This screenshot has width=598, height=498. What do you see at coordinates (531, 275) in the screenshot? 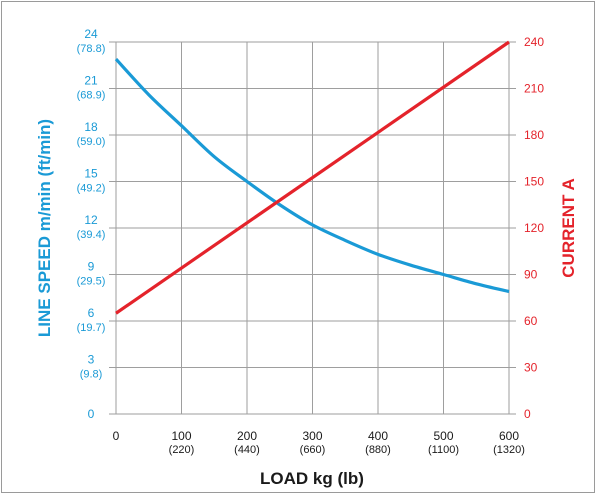
I see `right-y-tick-label: 90` at bounding box center [531, 275].